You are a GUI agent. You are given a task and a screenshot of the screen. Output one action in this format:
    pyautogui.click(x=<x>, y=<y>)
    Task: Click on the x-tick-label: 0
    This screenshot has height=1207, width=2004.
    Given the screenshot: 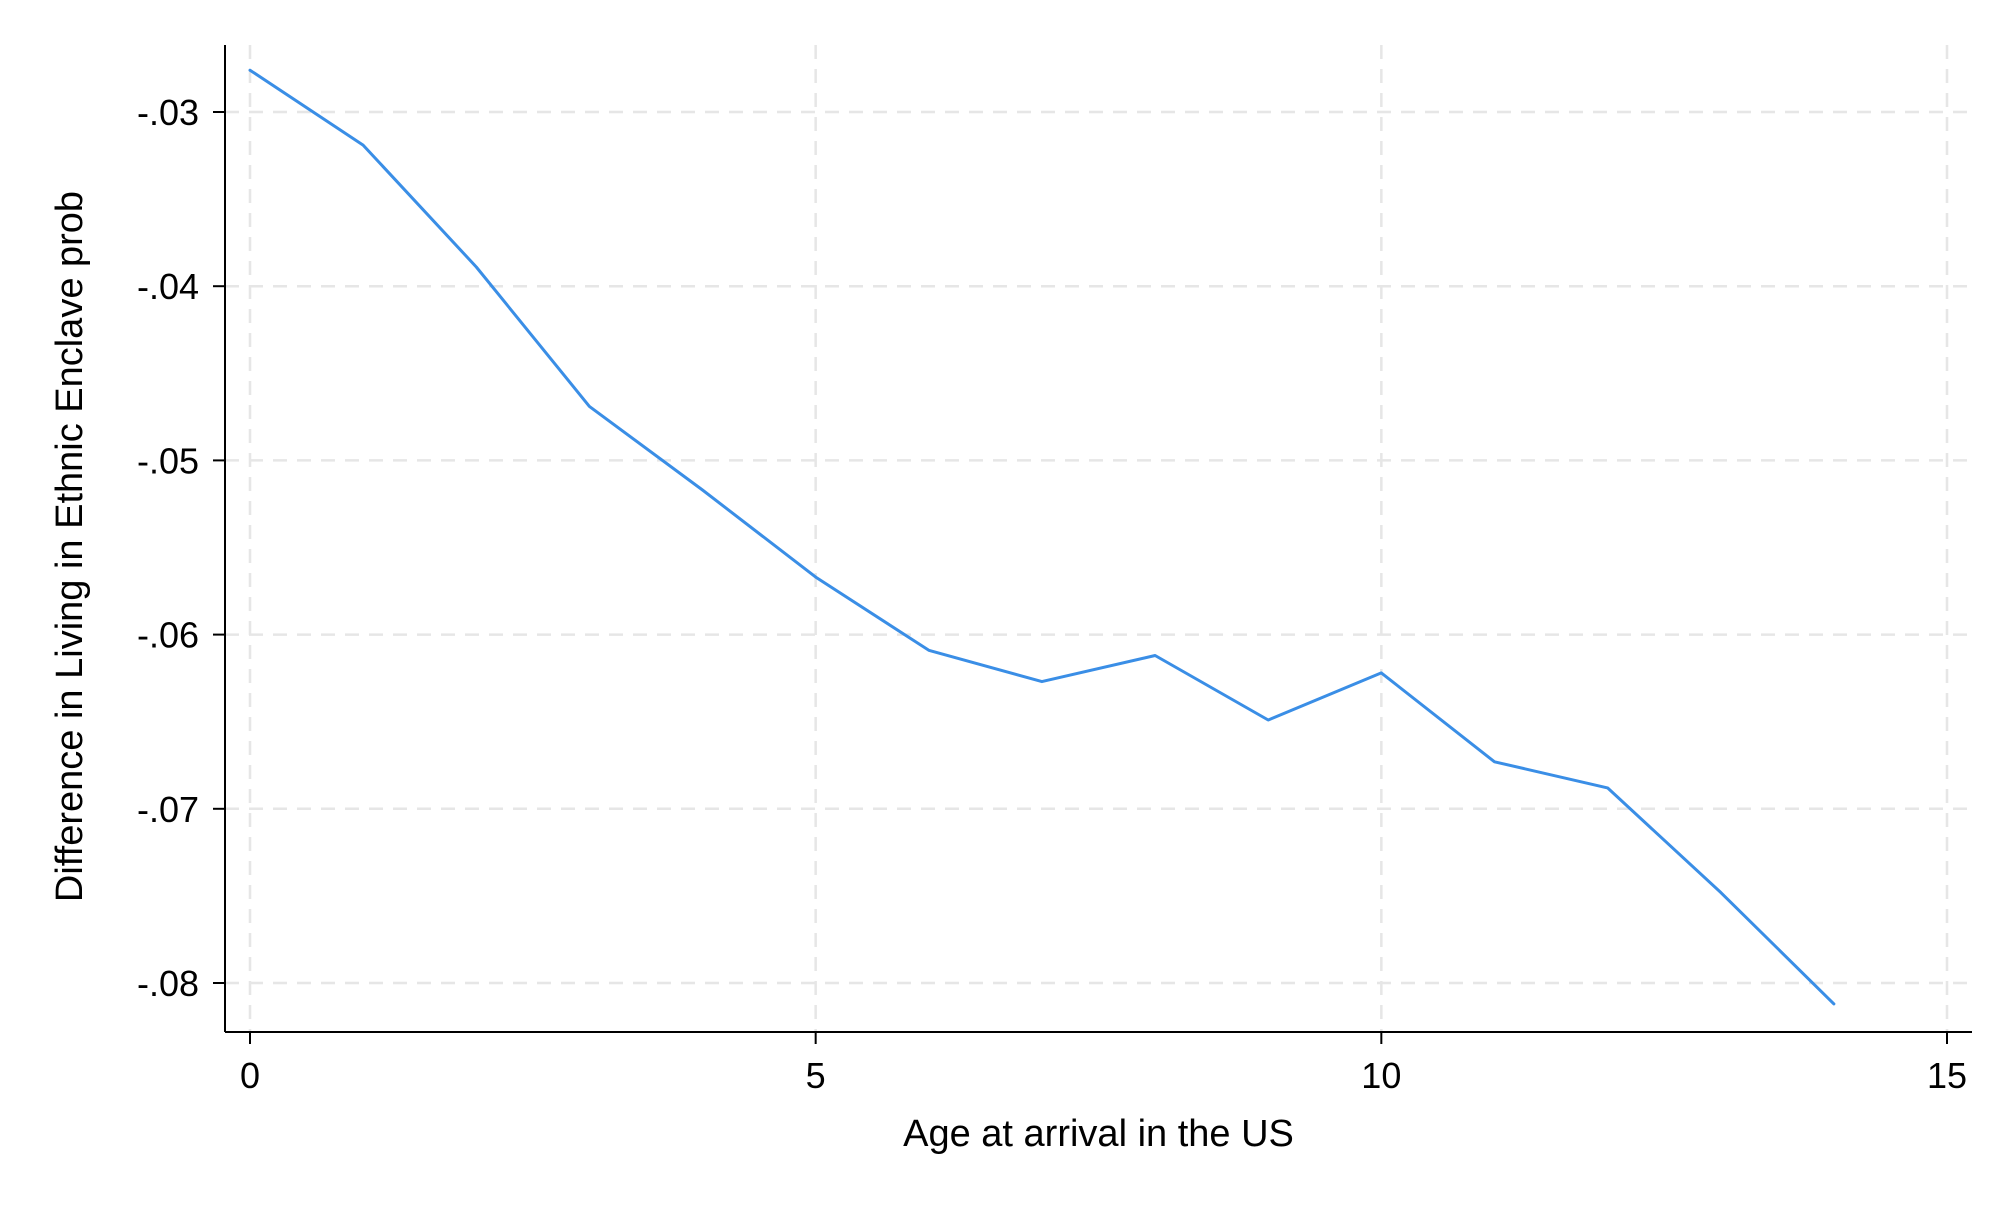 What is the action you would take?
    pyautogui.click(x=250, y=1075)
    